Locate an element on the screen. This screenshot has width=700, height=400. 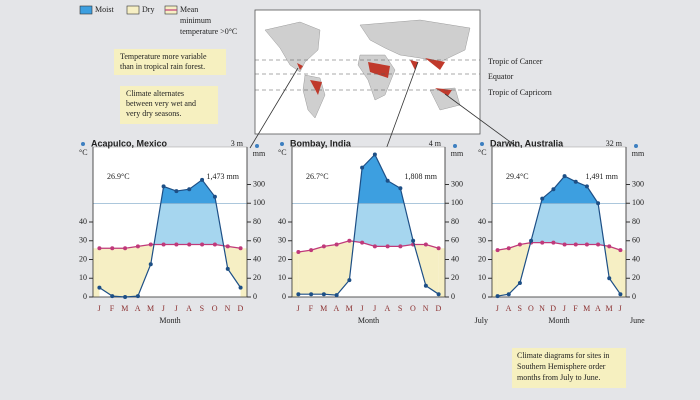
map-label: Equator is located at coordinates (501, 76).